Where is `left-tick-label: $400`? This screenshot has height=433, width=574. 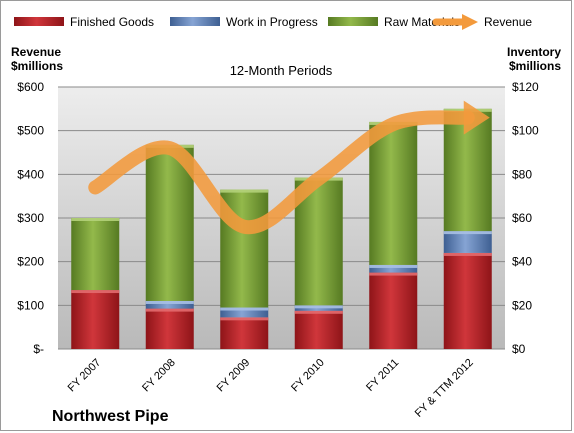
left-tick-label: $400 is located at coordinates (30, 174).